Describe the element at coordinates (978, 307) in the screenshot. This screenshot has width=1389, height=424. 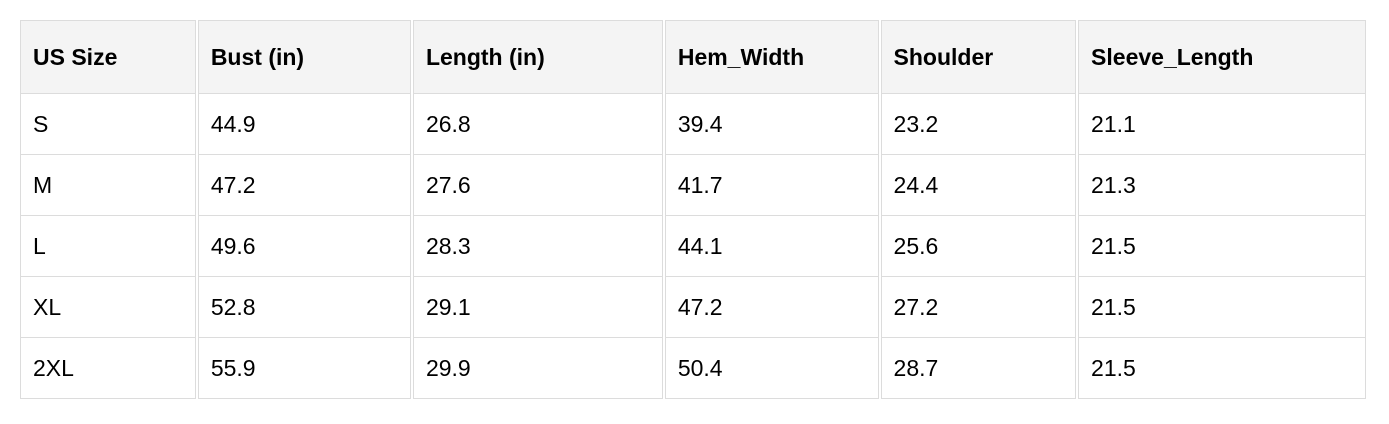
I see `table-cell: 27.2` at that location.